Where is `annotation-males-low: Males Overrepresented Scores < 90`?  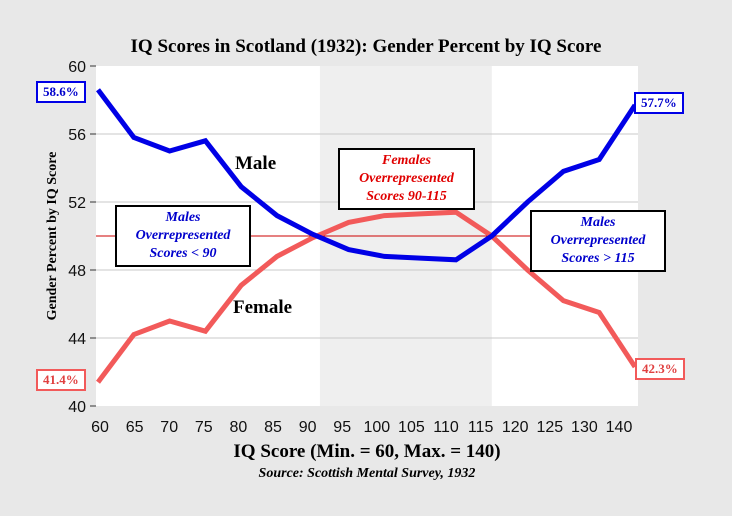
annotation-males-low: Males Overrepresented Scores < 90 is located at coordinates (183, 236).